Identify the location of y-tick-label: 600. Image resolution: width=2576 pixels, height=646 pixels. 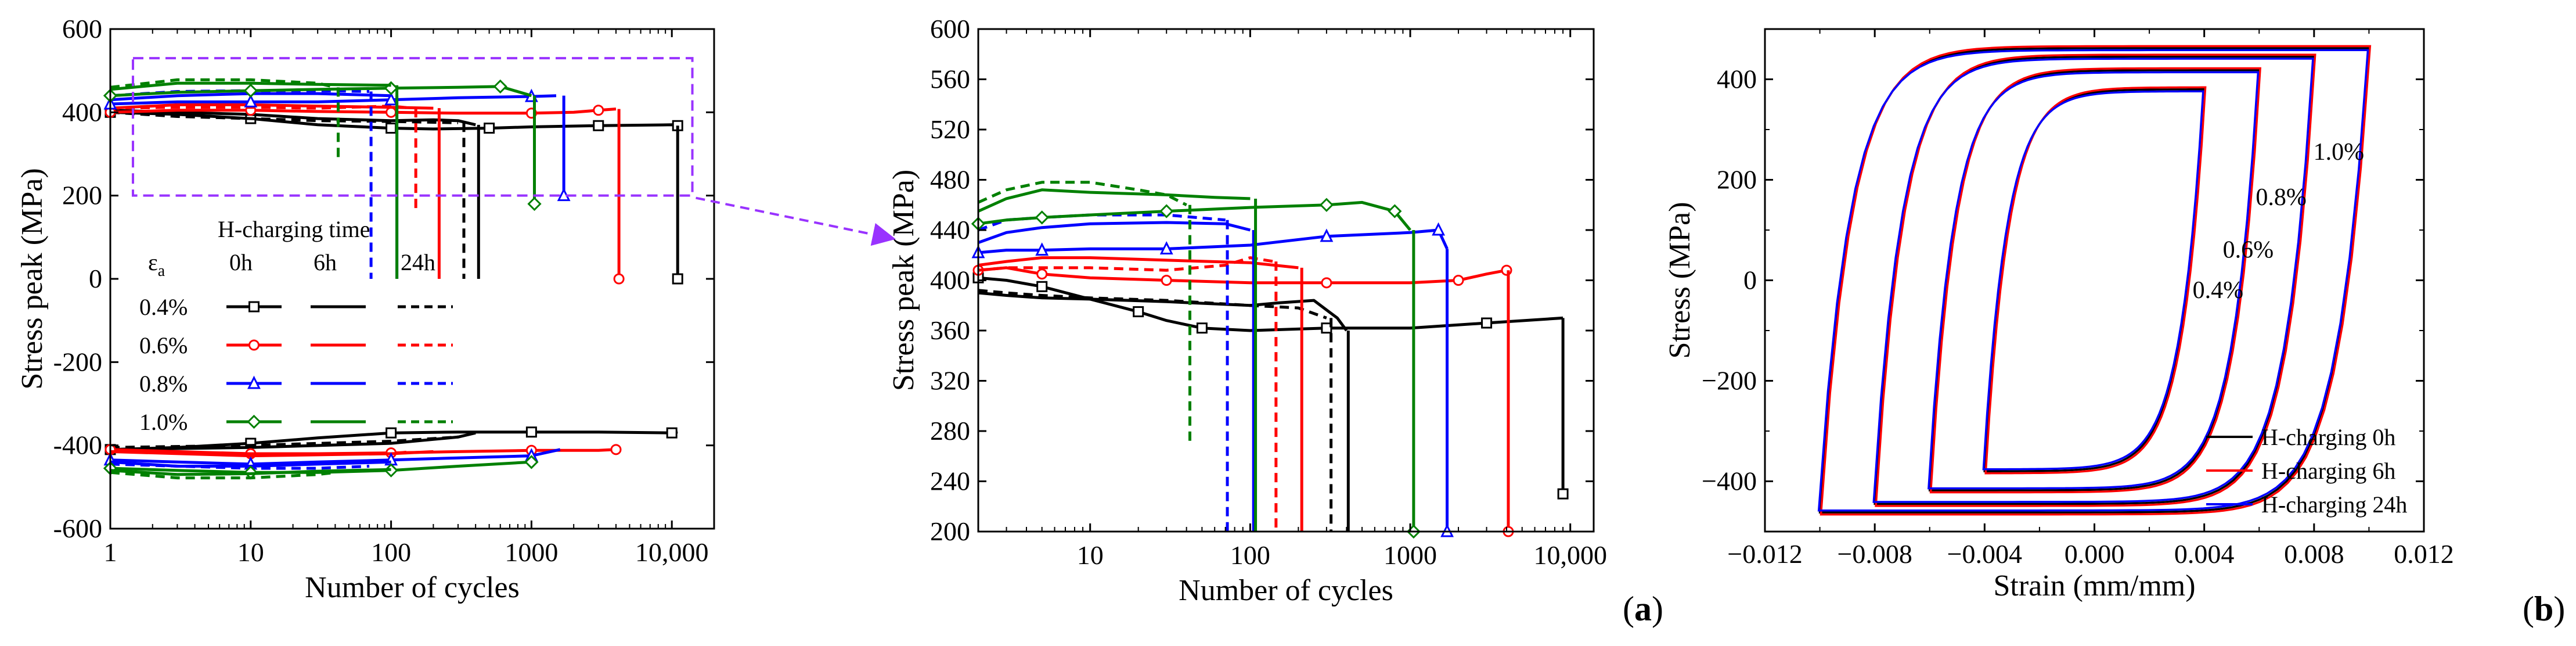
(82, 29).